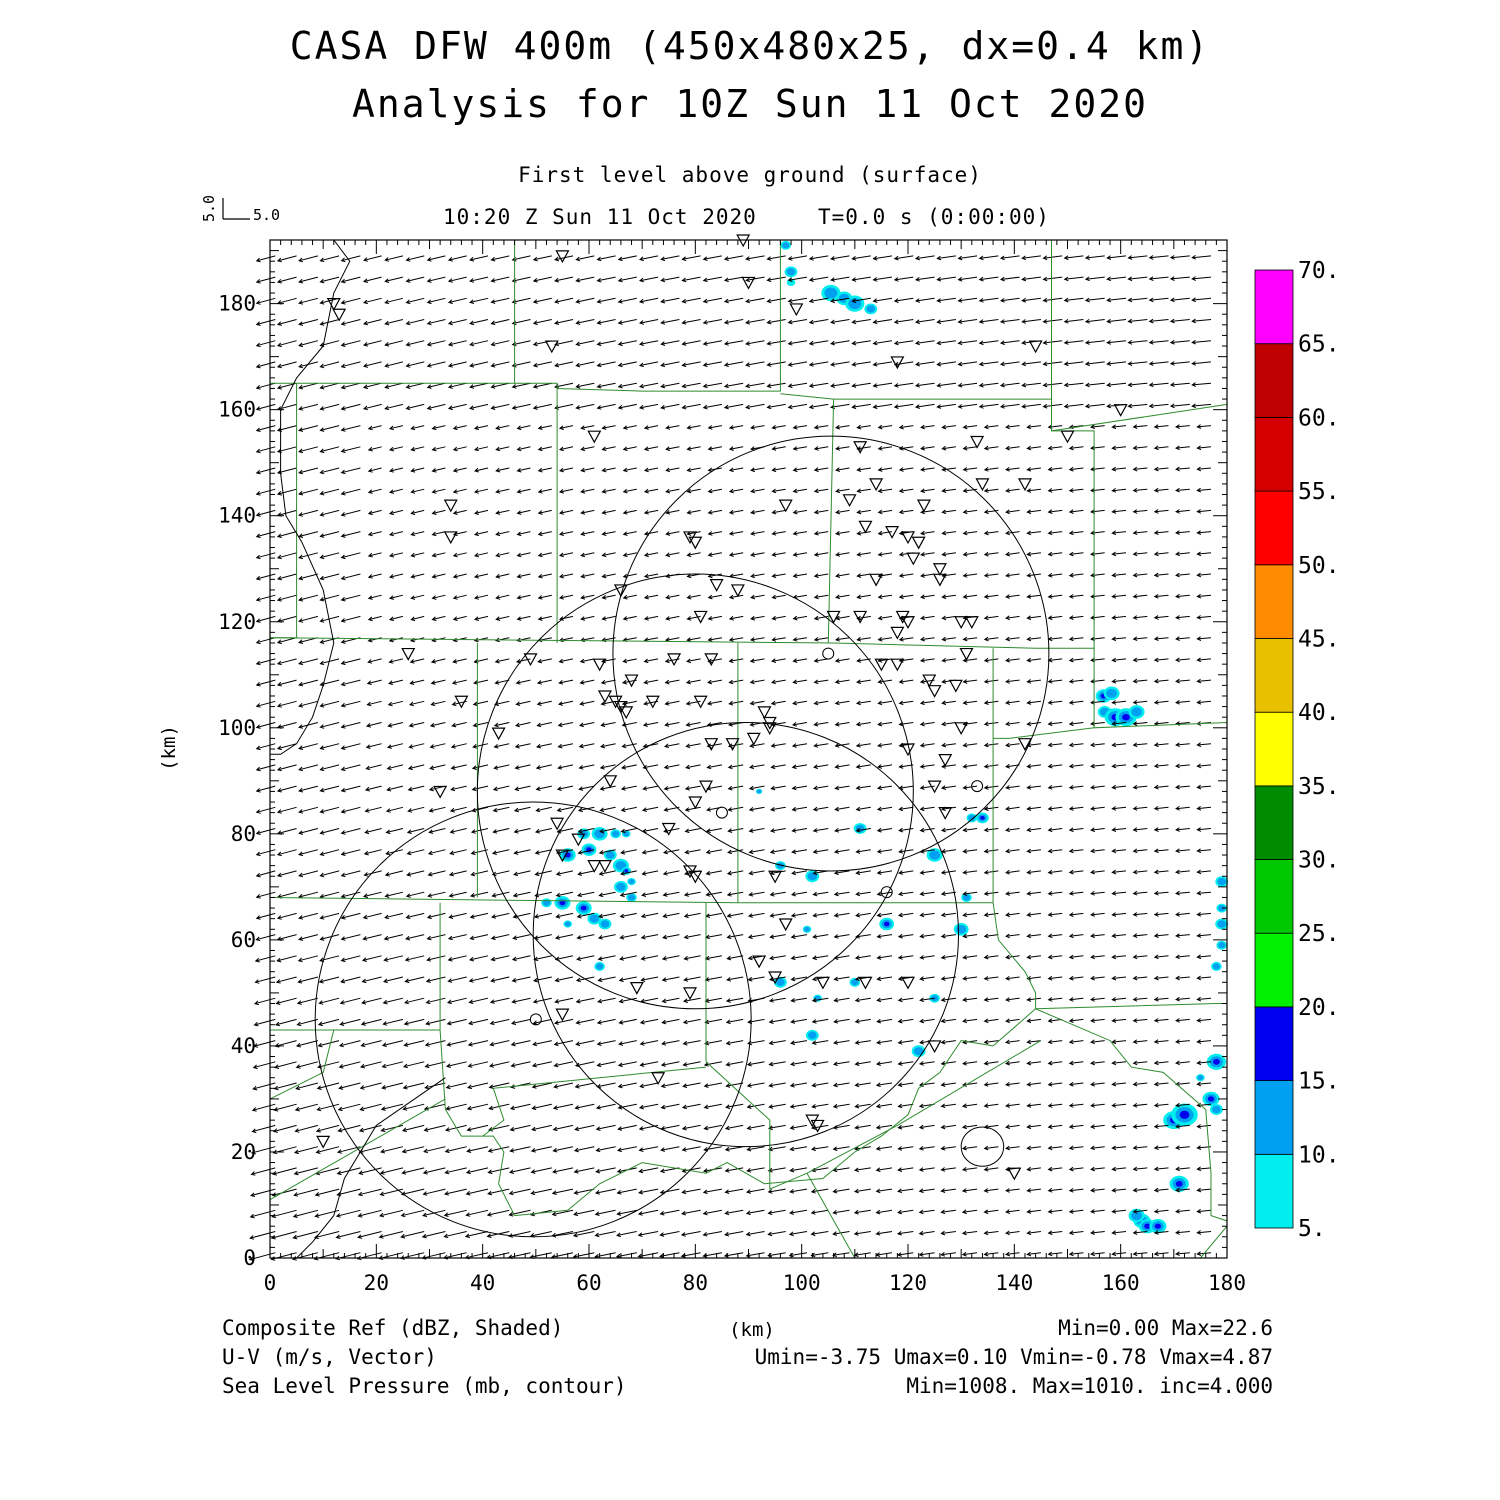 This screenshot has width=1500, height=1500. I want to click on valid-time: 10:20 Z Sun 11 Oct 2020, so click(600, 217).